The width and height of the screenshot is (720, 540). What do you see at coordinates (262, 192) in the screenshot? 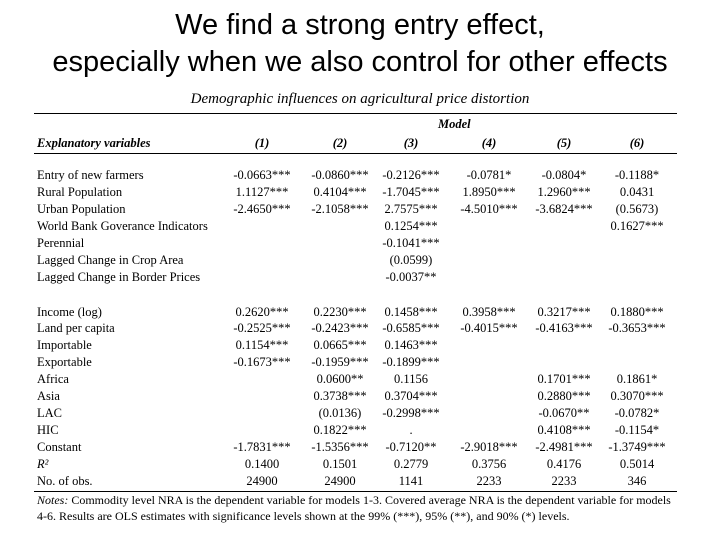
I see `table-cell: 1.1127***` at bounding box center [262, 192].